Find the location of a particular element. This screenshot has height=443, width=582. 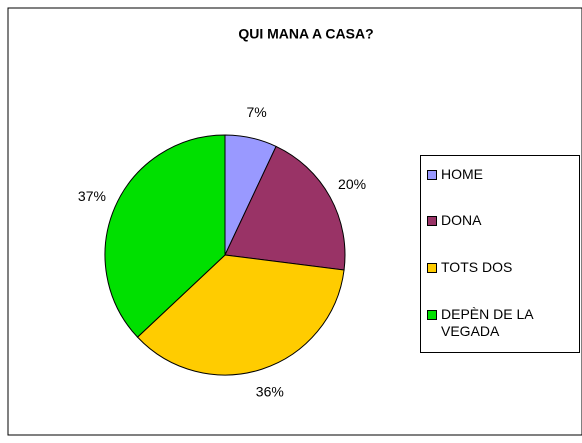

data-label: 20% is located at coordinates (352, 184).